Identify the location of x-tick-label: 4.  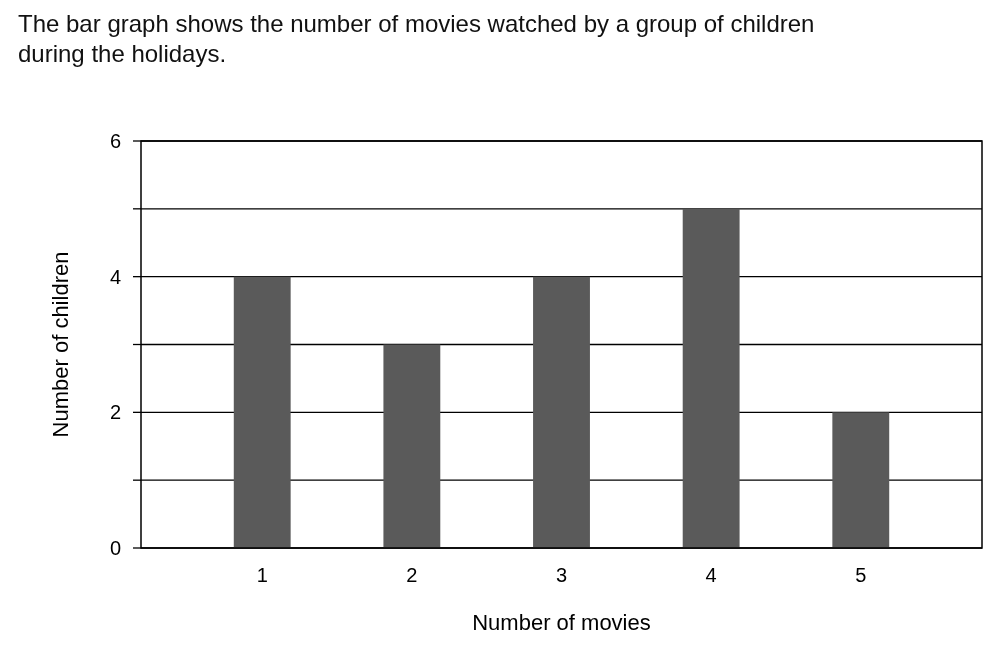
(711, 575).